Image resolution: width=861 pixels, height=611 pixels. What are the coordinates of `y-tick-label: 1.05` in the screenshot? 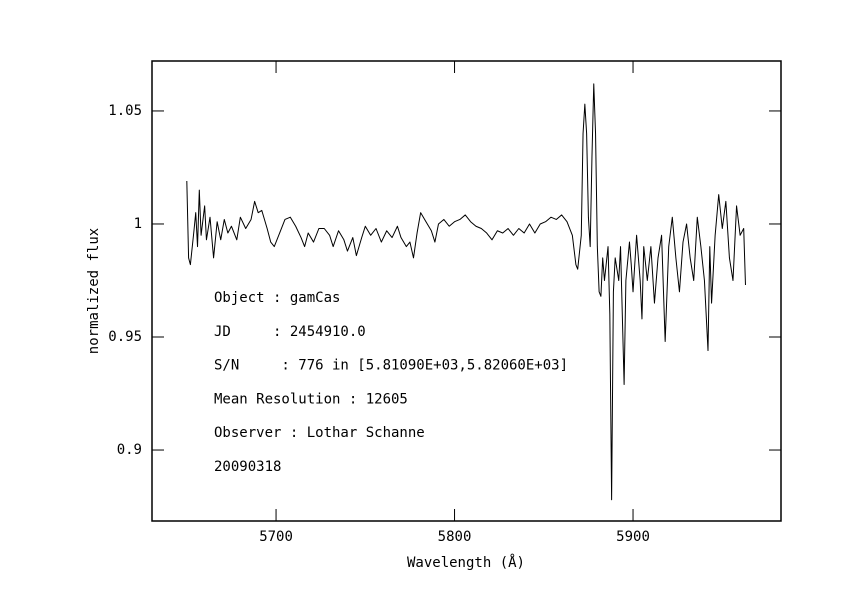 It's located at (125, 111).